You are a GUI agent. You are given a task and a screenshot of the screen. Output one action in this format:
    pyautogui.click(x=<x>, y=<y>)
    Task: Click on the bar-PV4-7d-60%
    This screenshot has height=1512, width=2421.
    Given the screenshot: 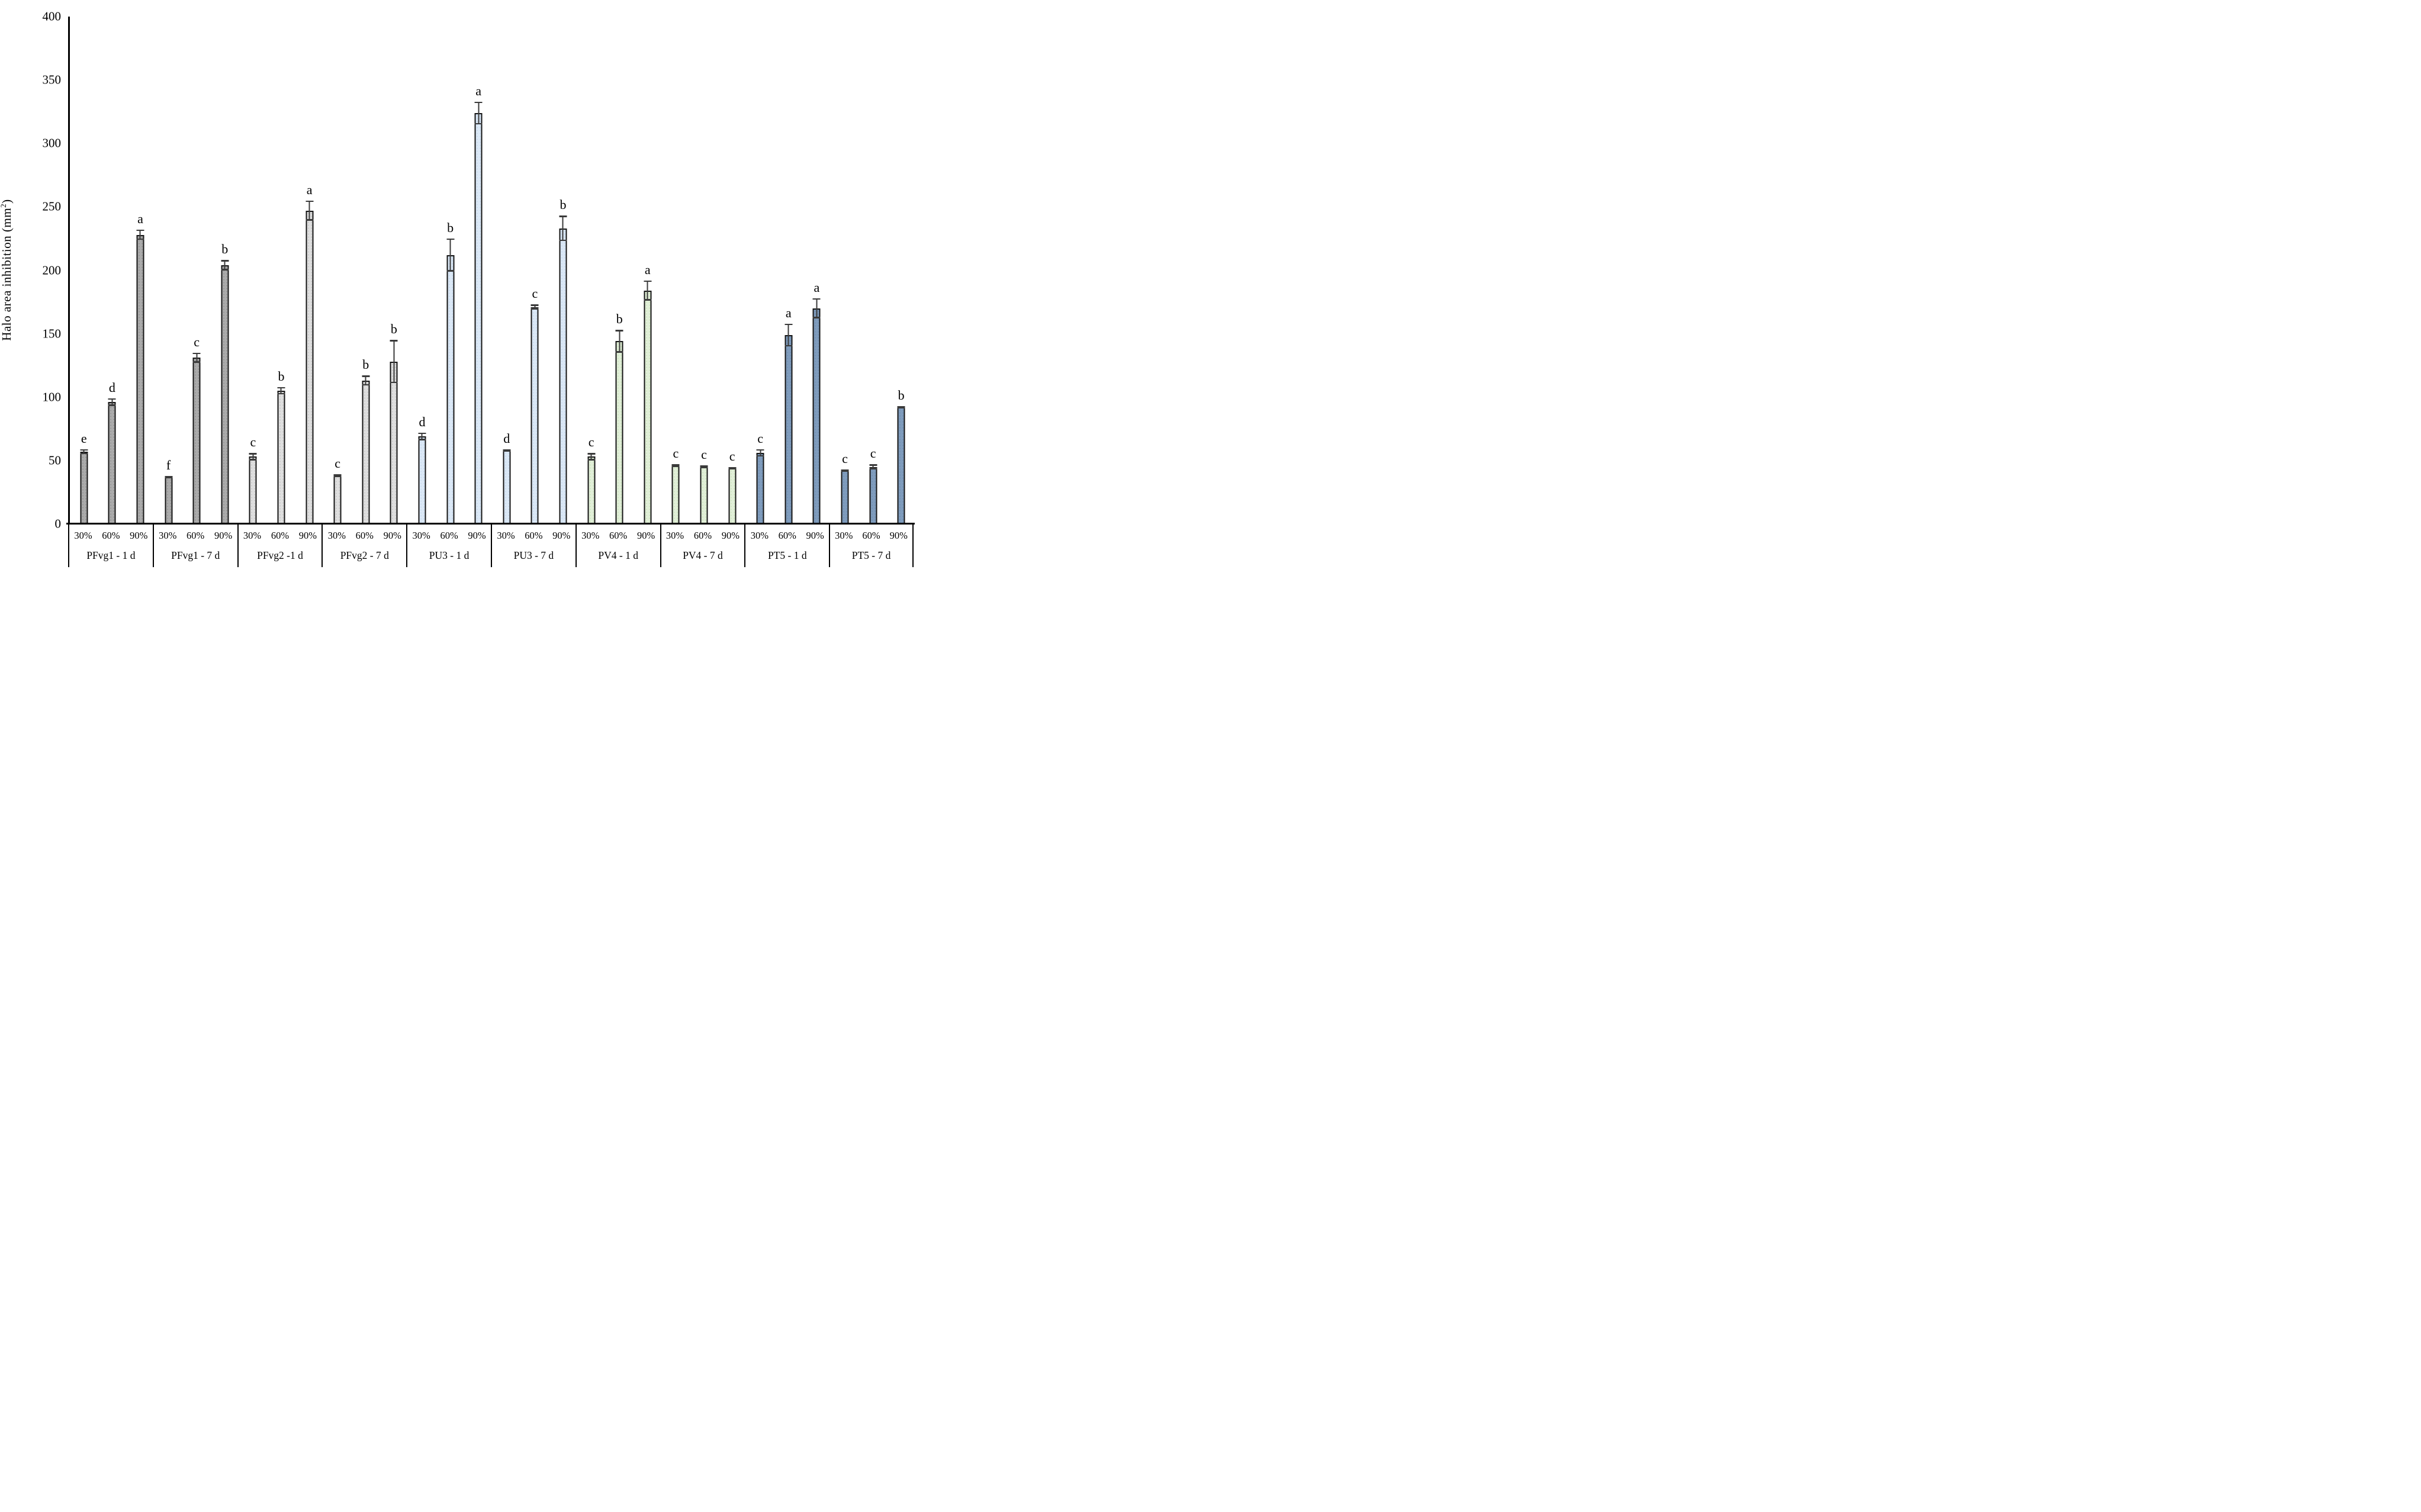 What is the action you would take?
    pyautogui.click(x=704, y=495)
    